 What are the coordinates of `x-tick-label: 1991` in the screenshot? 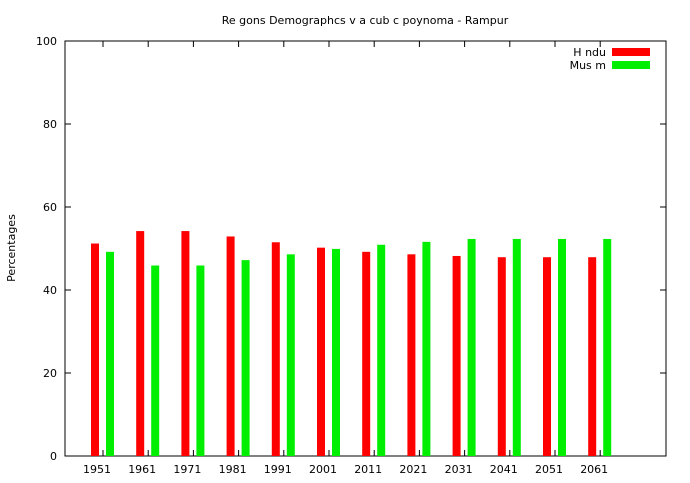 It's located at (278, 469).